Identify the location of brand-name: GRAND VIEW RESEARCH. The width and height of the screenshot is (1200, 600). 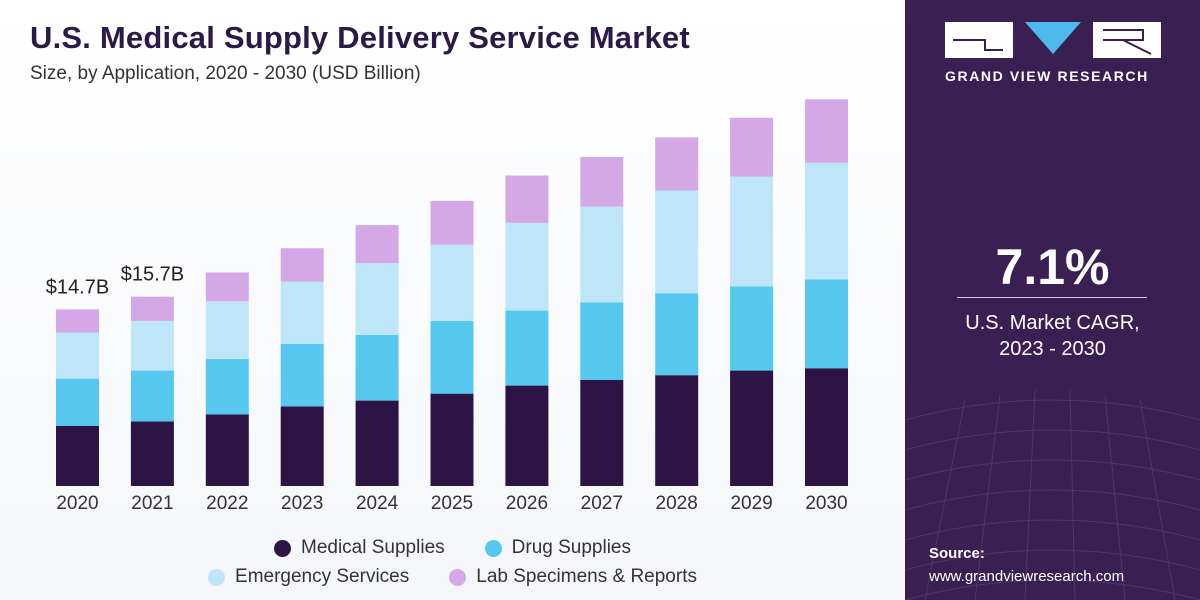
(1047, 76).